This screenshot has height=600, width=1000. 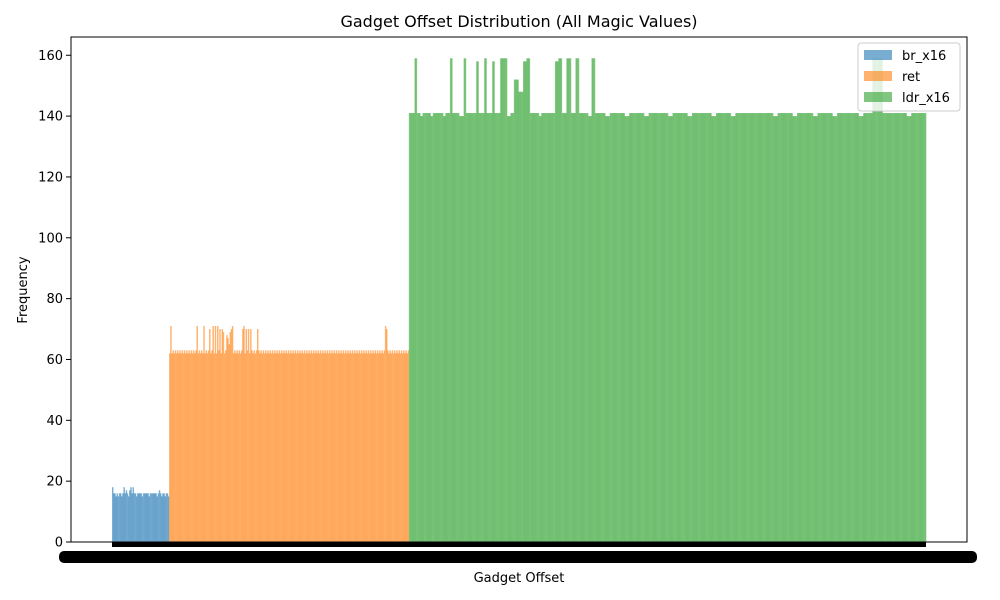 I want to click on legend-label: ldr_x16, so click(x=926, y=98).